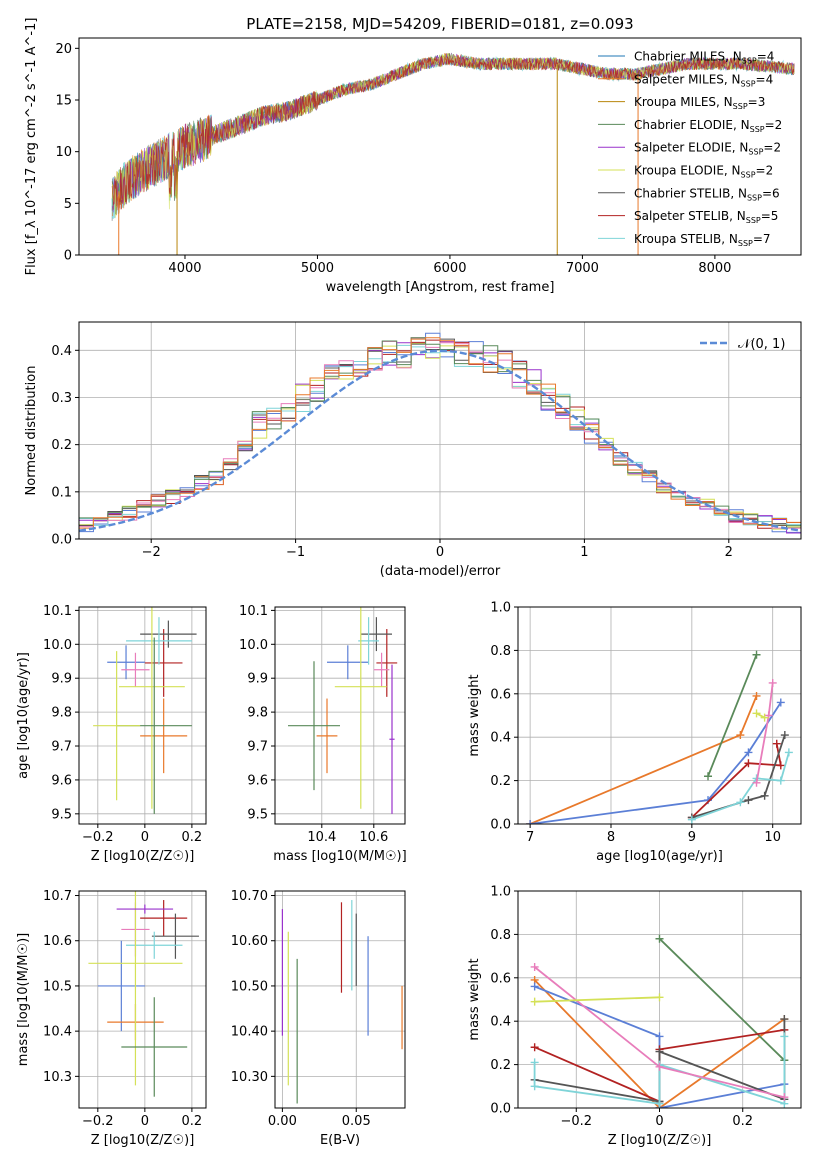 This screenshot has width=819, height=1170. I want to click on x-tick-label: 8000, so click(714, 268).